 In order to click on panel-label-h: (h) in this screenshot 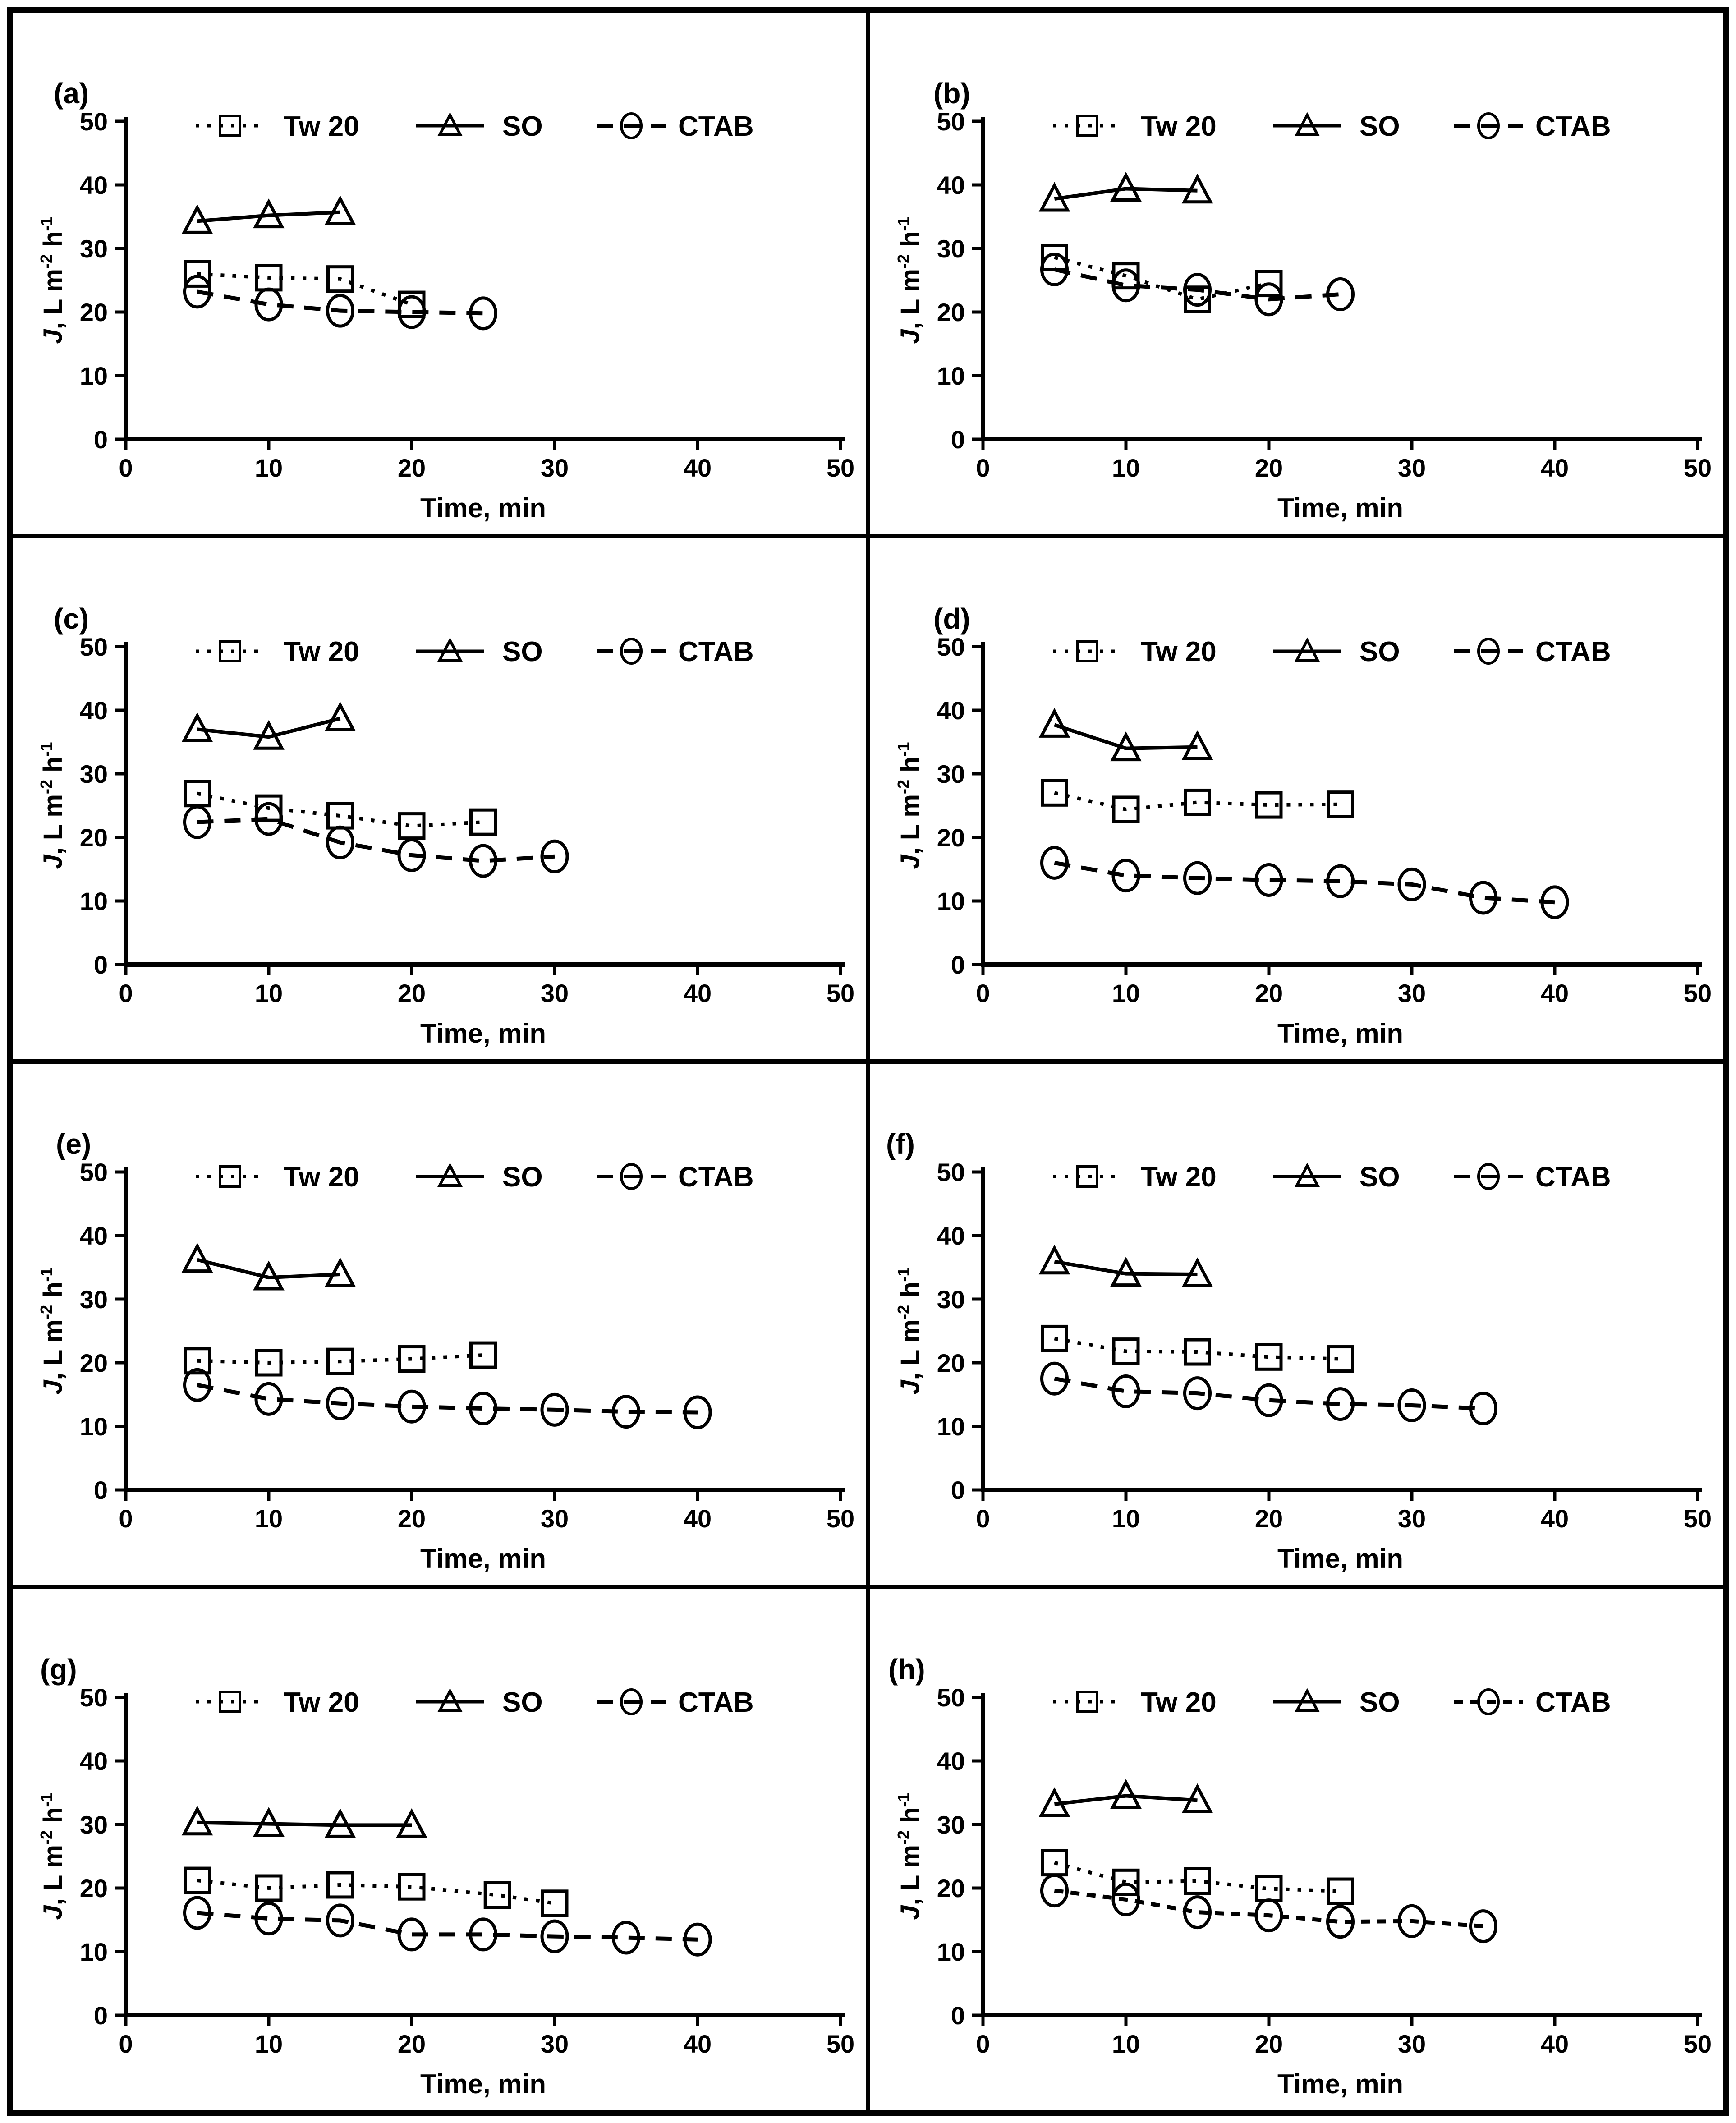, I will do `click(906, 1669)`.